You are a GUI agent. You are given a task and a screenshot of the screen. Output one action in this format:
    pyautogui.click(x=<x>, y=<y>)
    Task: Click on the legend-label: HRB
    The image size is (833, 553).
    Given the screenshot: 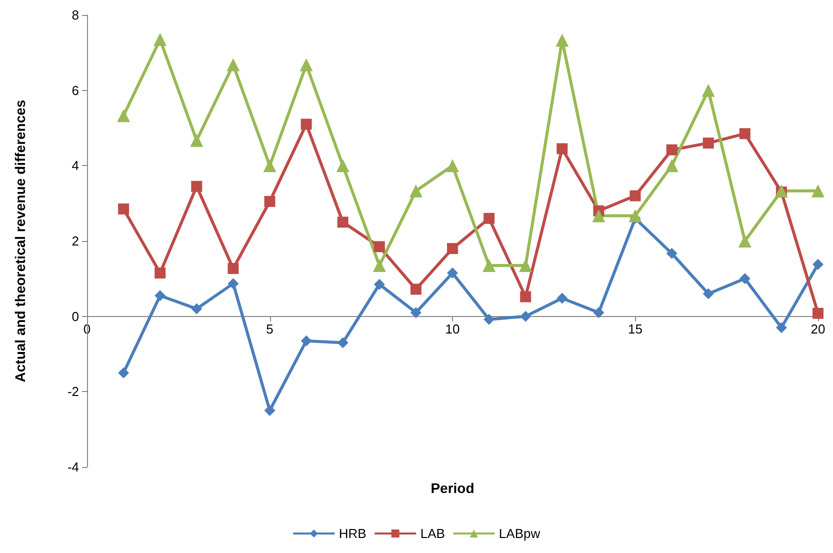 What is the action you would take?
    pyautogui.click(x=352, y=533)
    